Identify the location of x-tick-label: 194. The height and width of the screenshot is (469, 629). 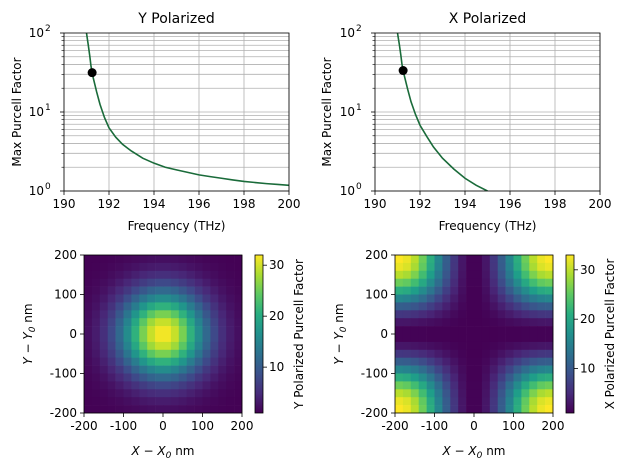
(154, 204).